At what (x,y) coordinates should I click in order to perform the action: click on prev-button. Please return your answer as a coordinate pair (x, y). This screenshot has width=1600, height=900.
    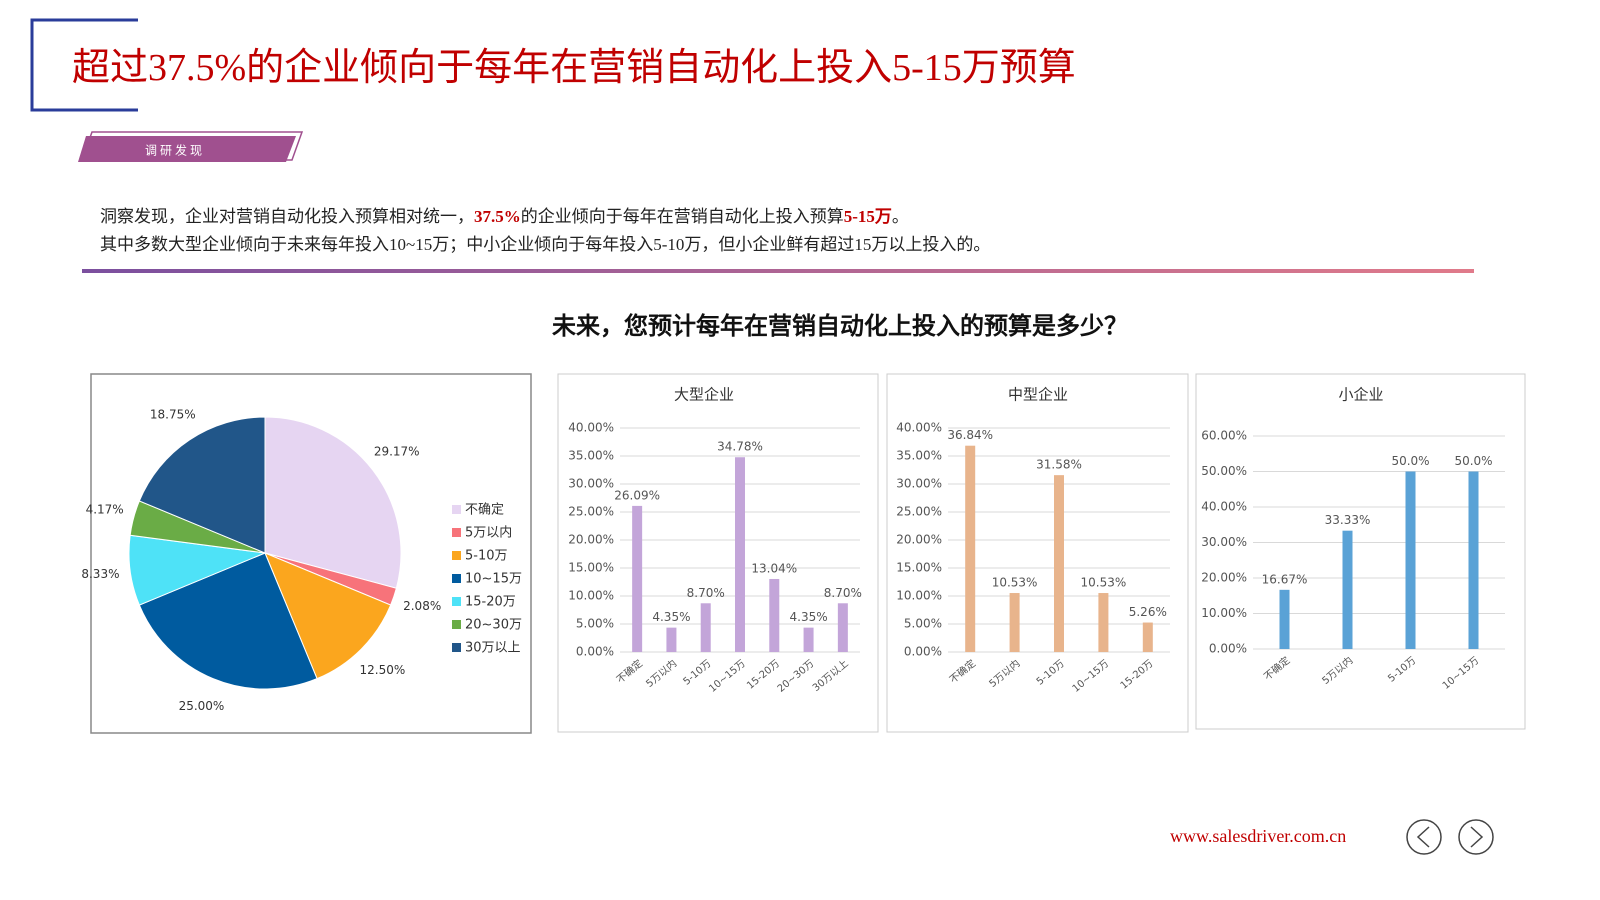
    Looking at the image, I should click on (1424, 837).